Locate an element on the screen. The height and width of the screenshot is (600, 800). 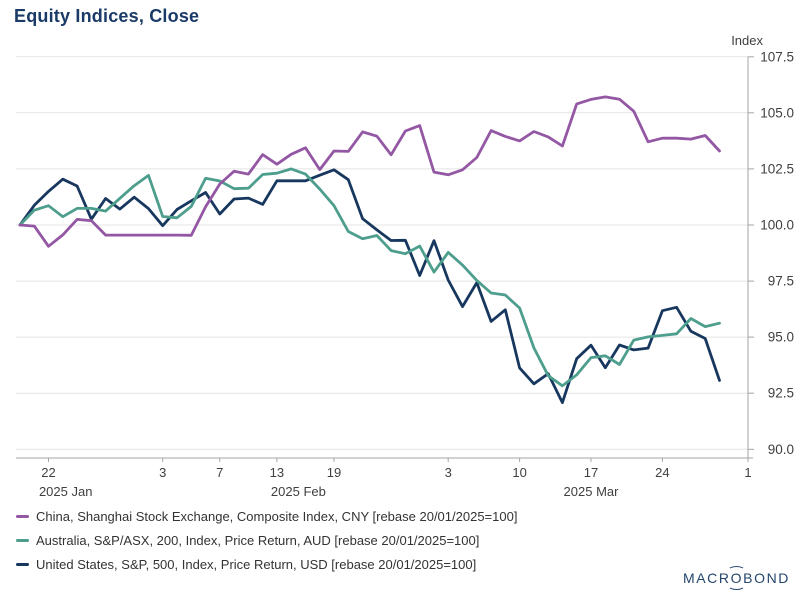
x-tick-label: 1 is located at coordinates (747, 472).